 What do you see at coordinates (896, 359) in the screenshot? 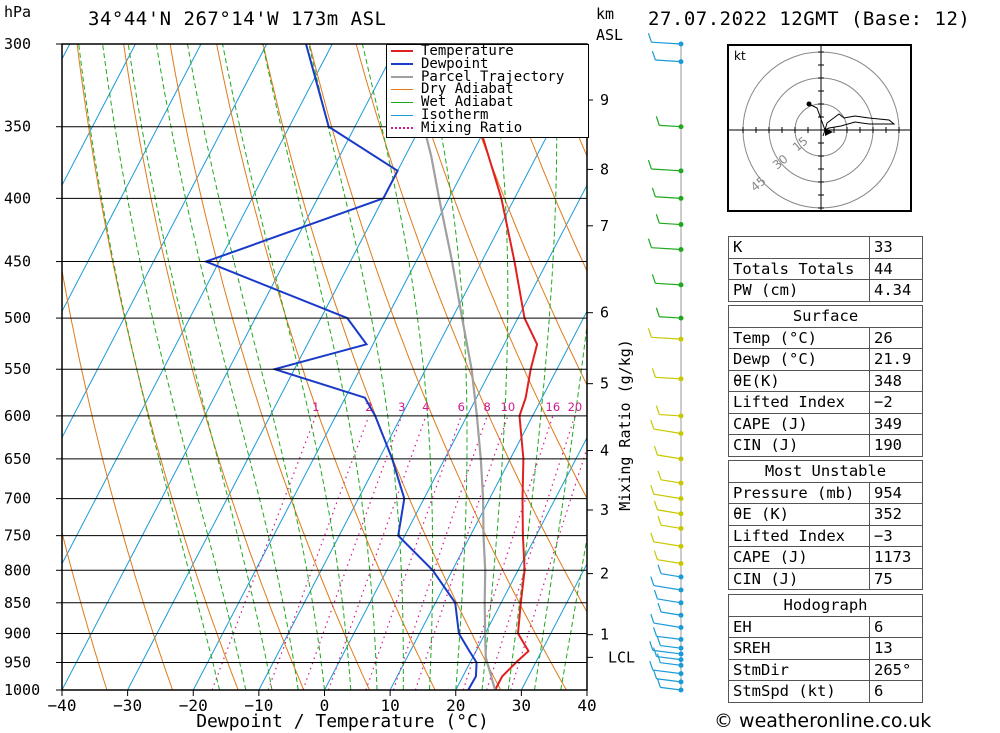
I see `surface-dewp-value: 21.9` at bounding box center [896, 359].